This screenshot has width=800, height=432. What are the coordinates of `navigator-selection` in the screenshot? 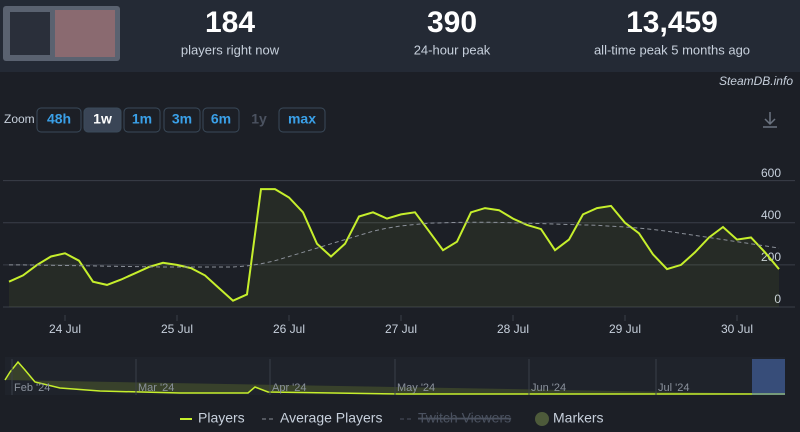 It's located at (768, 377).